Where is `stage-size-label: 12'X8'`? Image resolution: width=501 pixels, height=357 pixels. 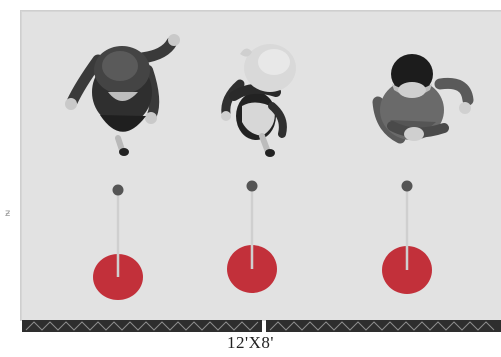 stage-size-label: 12'X8' is located at coordinates (250, 342).